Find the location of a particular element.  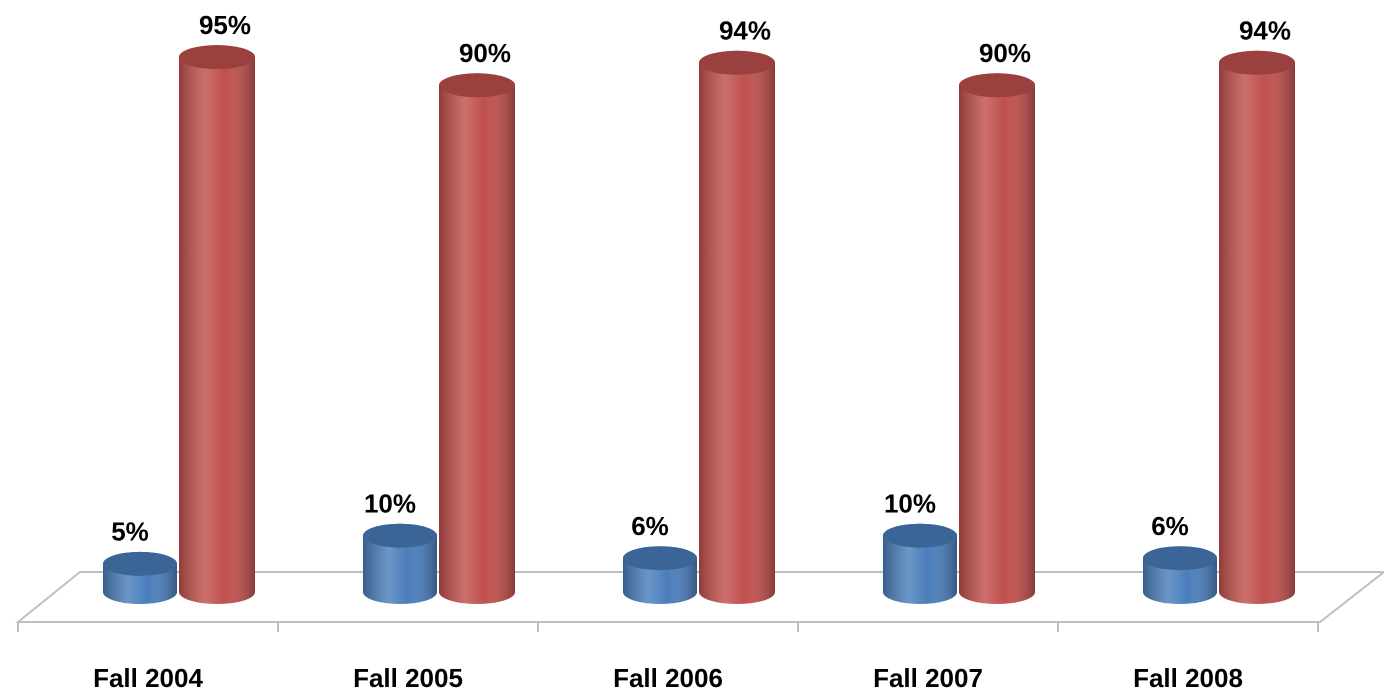

x-tick-label: Fall 2006 is located at coordinates (668, 678).